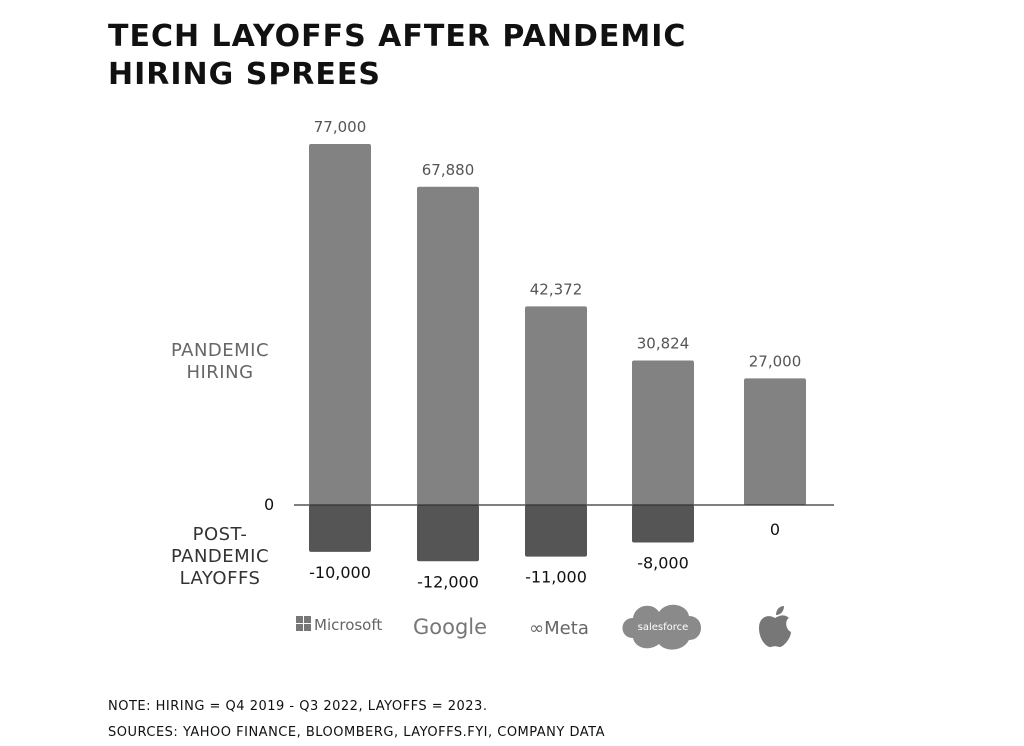  What do you see at coordinates (448, 581) in the screenshot?
I see `layoff-value-label: -12,000` at bounding box center [448, 581].